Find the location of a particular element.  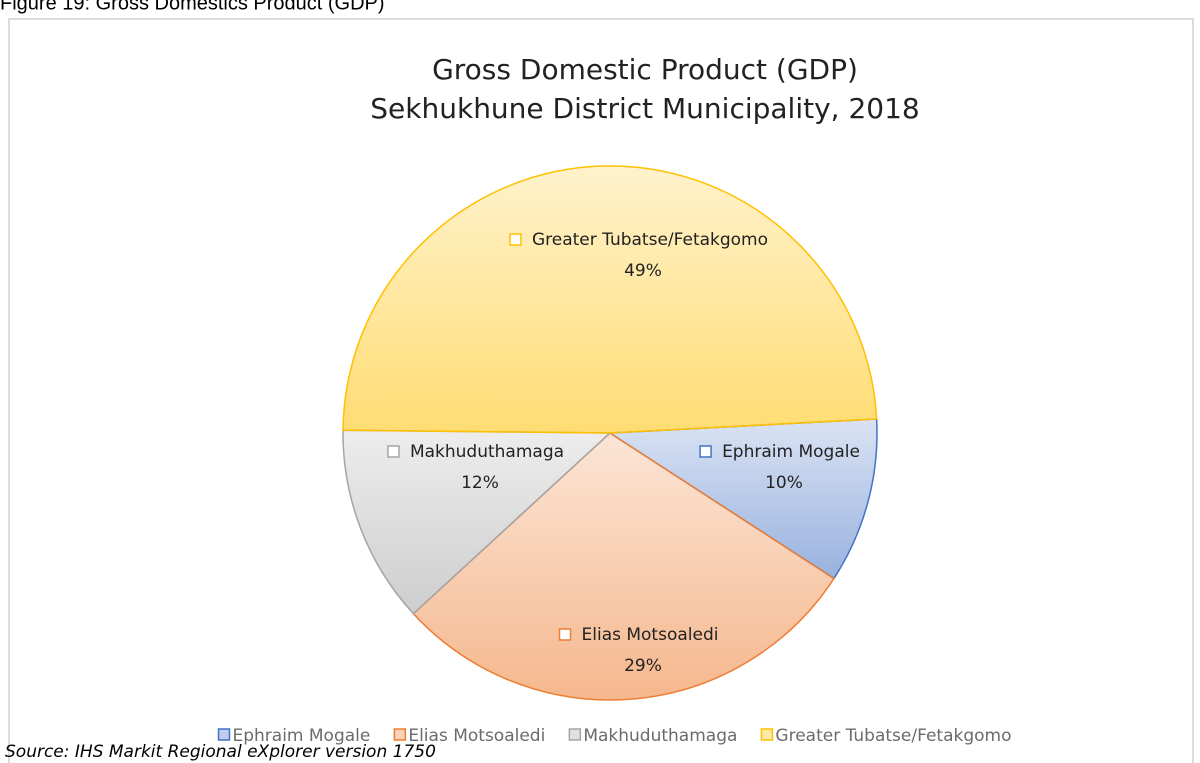

chart-subtitle: Sekhukhune District Municipality, 2018 is located at coordinates (644, 108).